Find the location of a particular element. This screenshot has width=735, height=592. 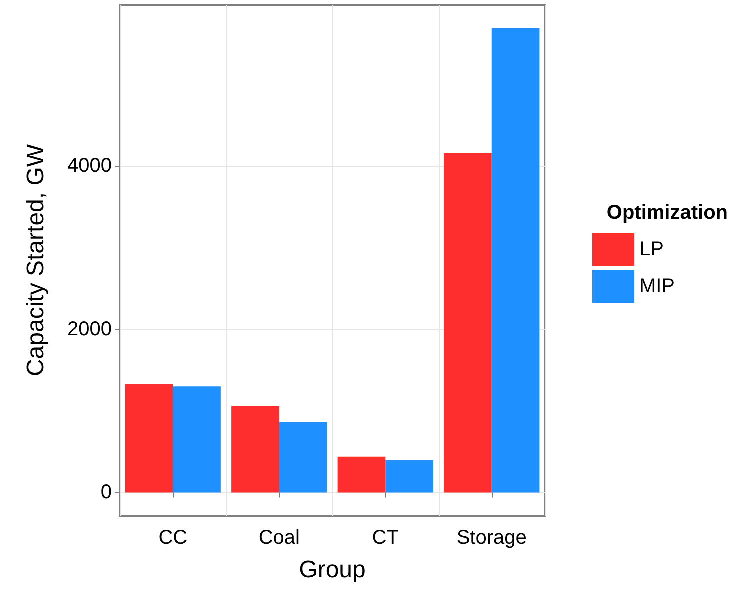

legend-title: Optimization is located at coordinates (667, 213).